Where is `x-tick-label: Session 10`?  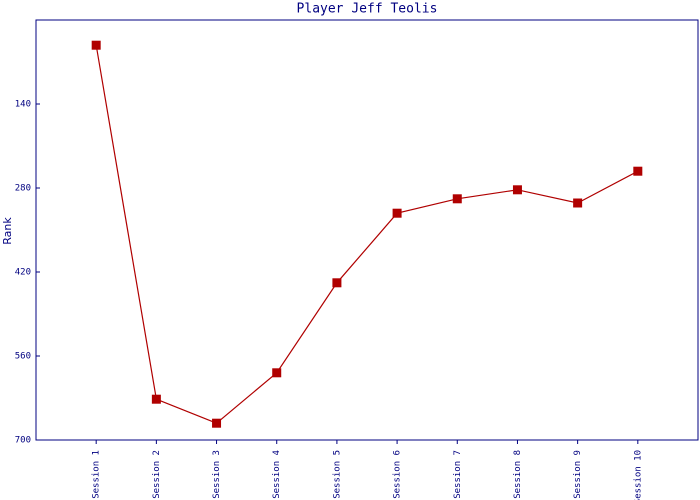 x-tick-label: Session 10 is located at coordinates (638, 475).